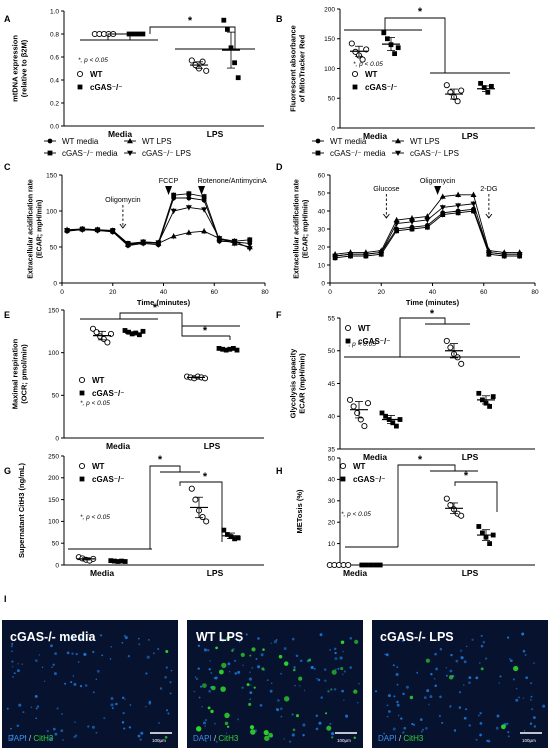 This screenshot has height=751, width=550. I want to click on bracket-main, so click(165, 507).